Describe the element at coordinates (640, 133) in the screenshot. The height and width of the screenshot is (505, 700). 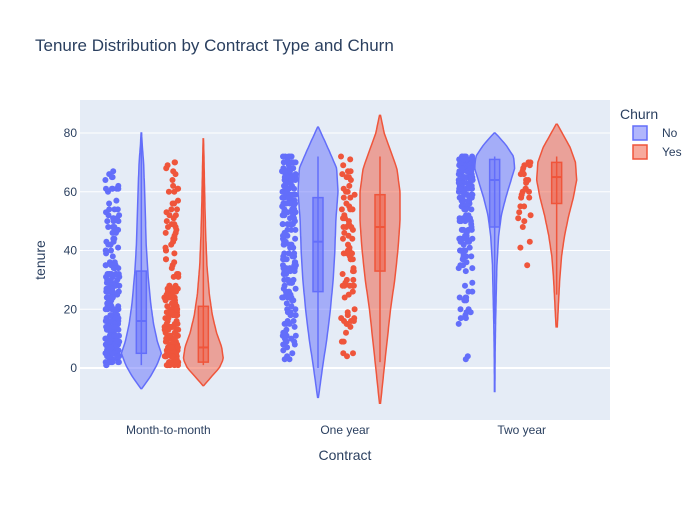
I see `legend-swatch` at that location.